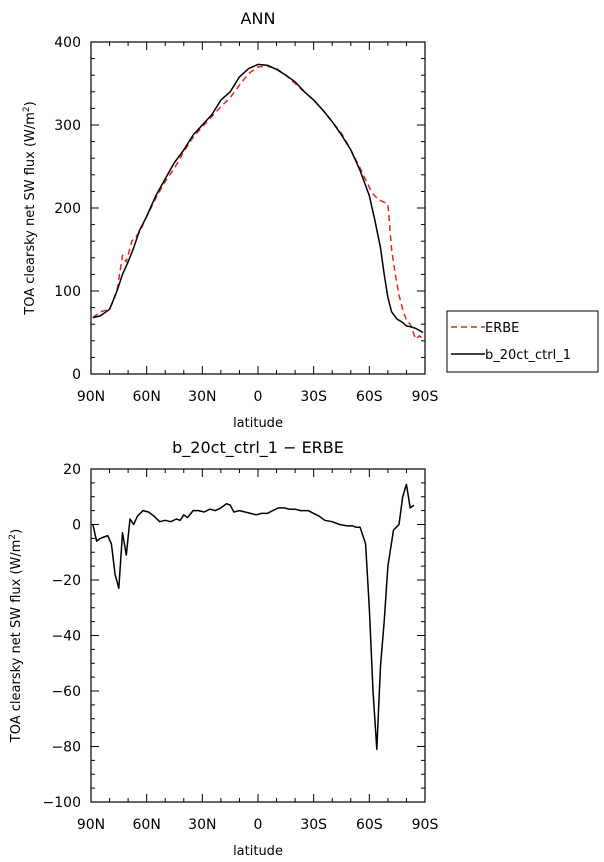 The image size is (604, 862). I want to click on chart-title: ANN, so click(258, 18).